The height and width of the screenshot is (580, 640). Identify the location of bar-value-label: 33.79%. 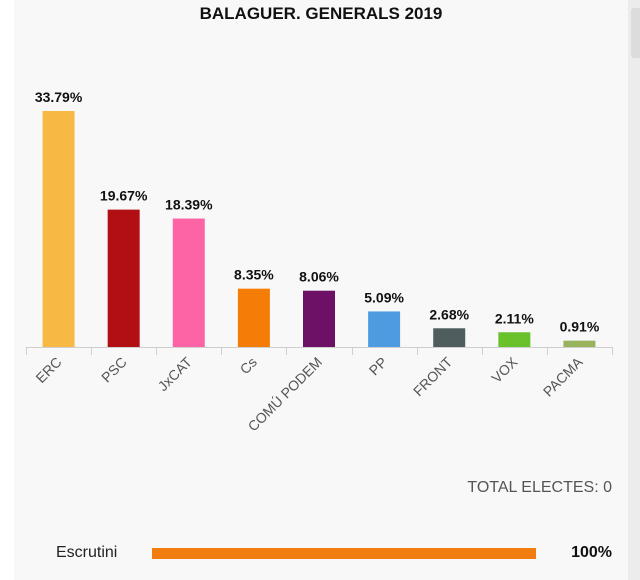
(59, 97).